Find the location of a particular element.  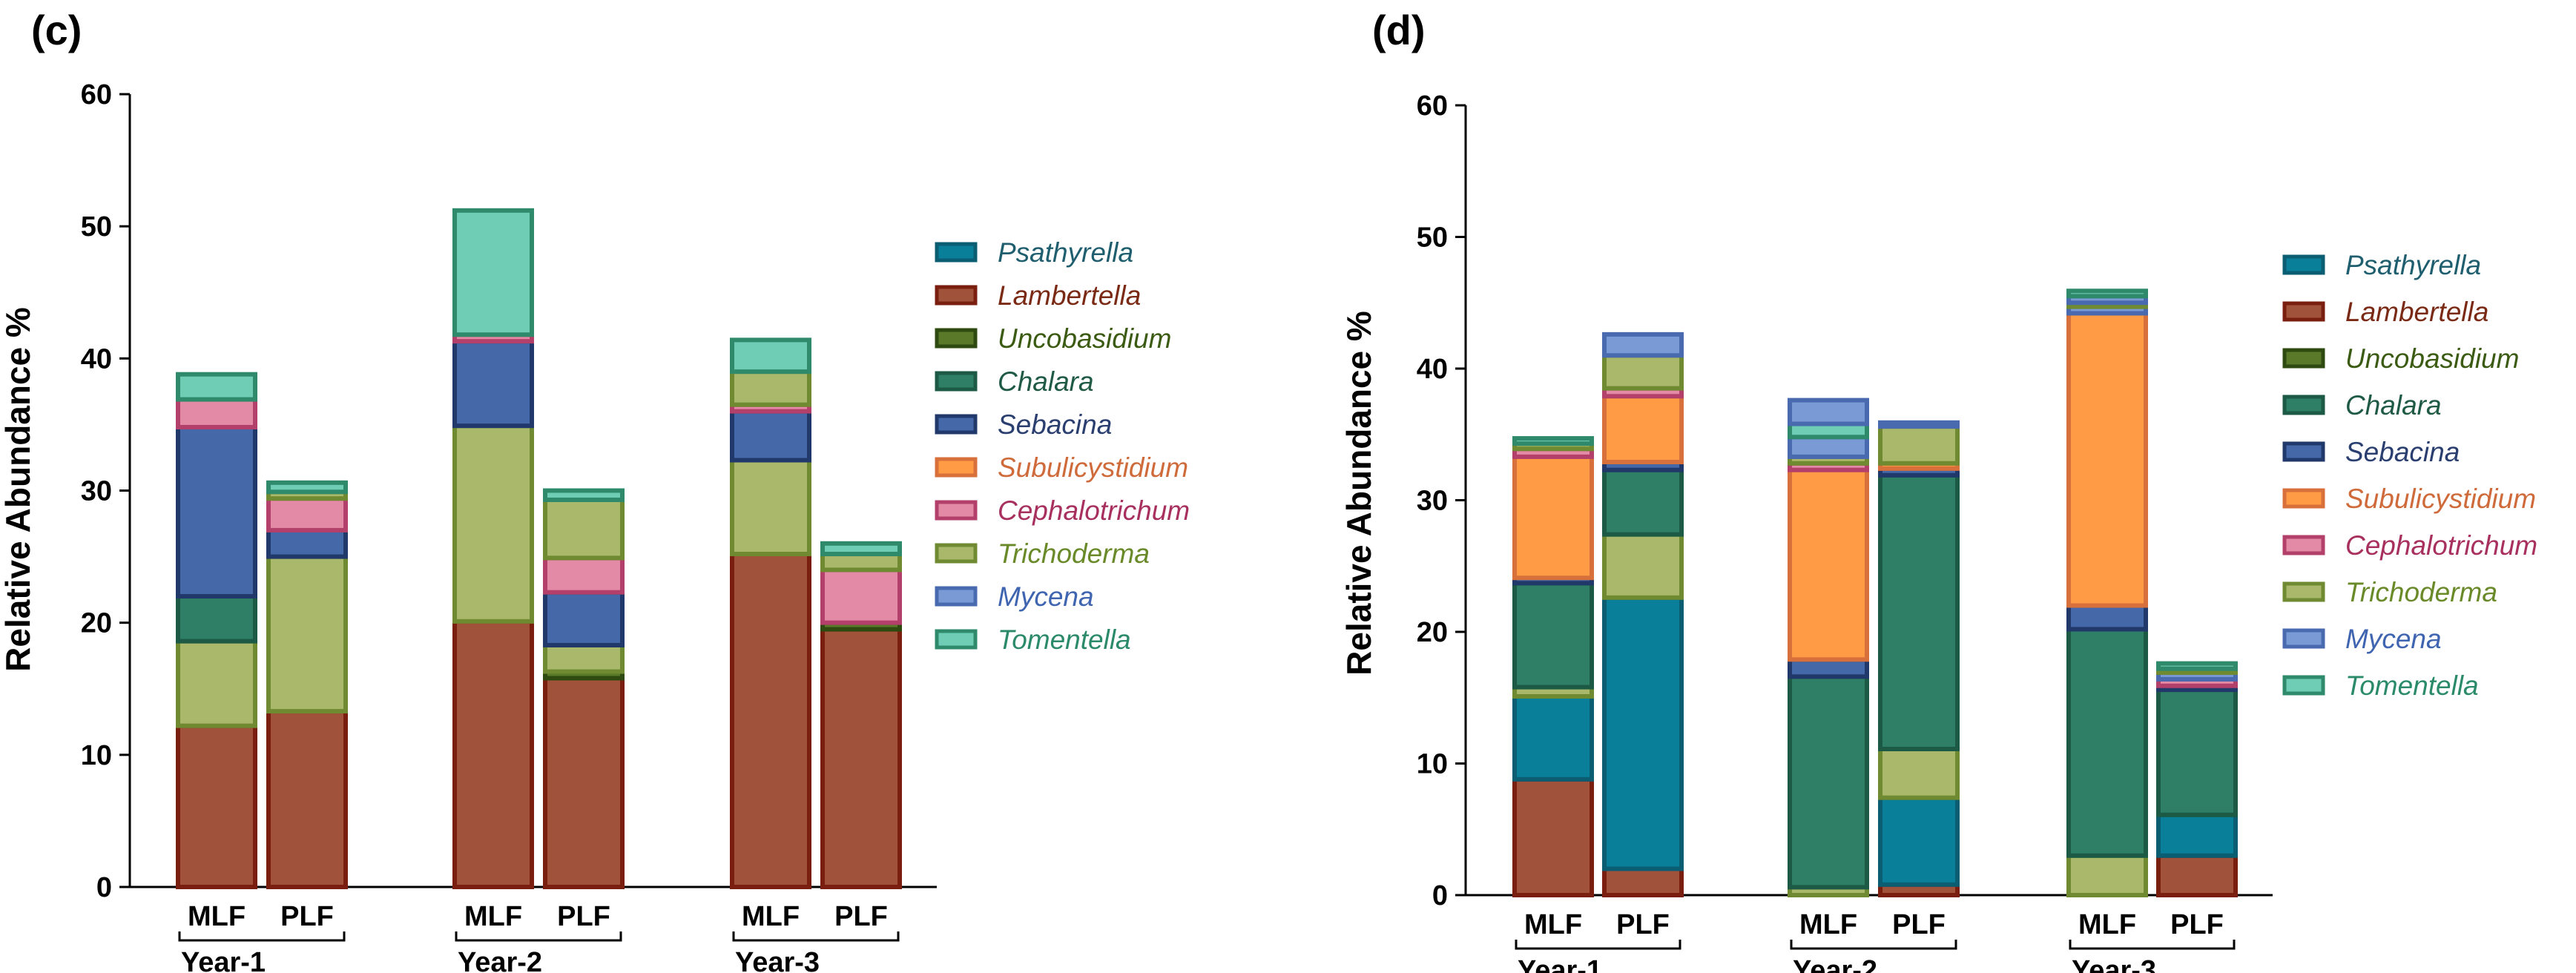

legend-swatch-cephalotrichum is located at coordinates (2303, 545).